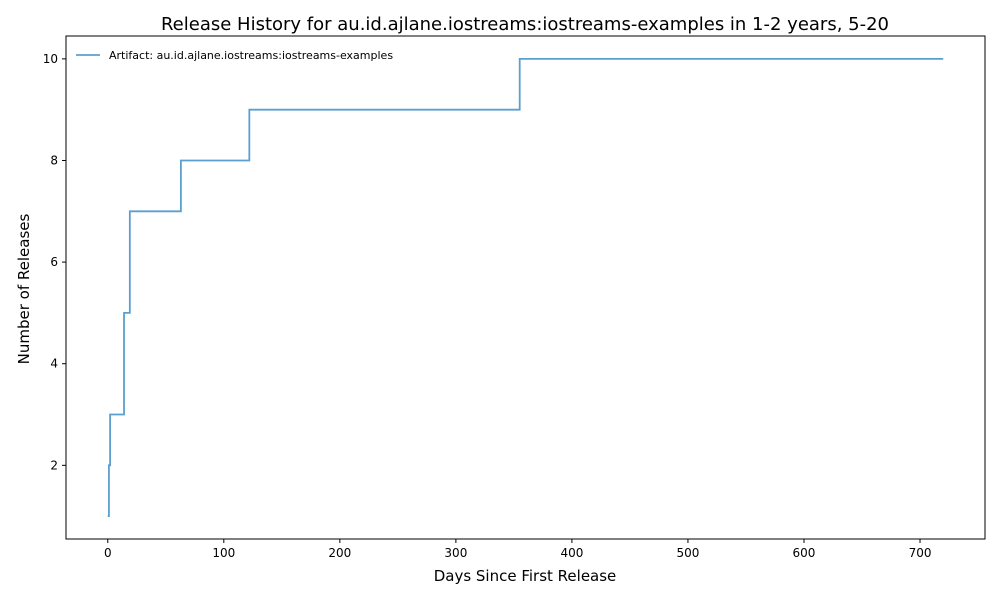 This screenshot has height=604, width=1000. Describe the element at coordinates (804, 553) in the screenshot. I see `x-tick-label: 600` at that location.